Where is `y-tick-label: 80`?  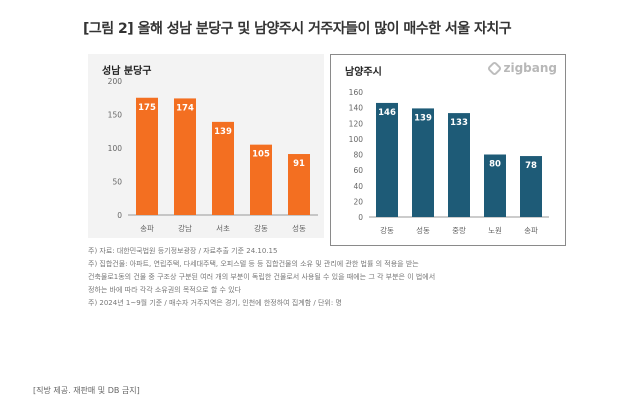
y-tick-label: 80 is located at coordinates (358, 155).